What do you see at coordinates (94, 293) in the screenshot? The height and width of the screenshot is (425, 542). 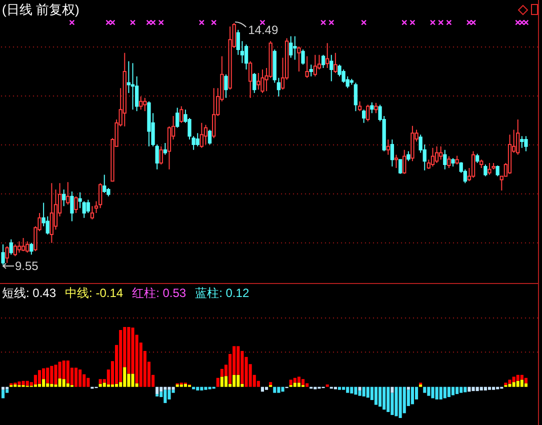 I see `text: 中线: -0.14` at bounding box center [94, 293].